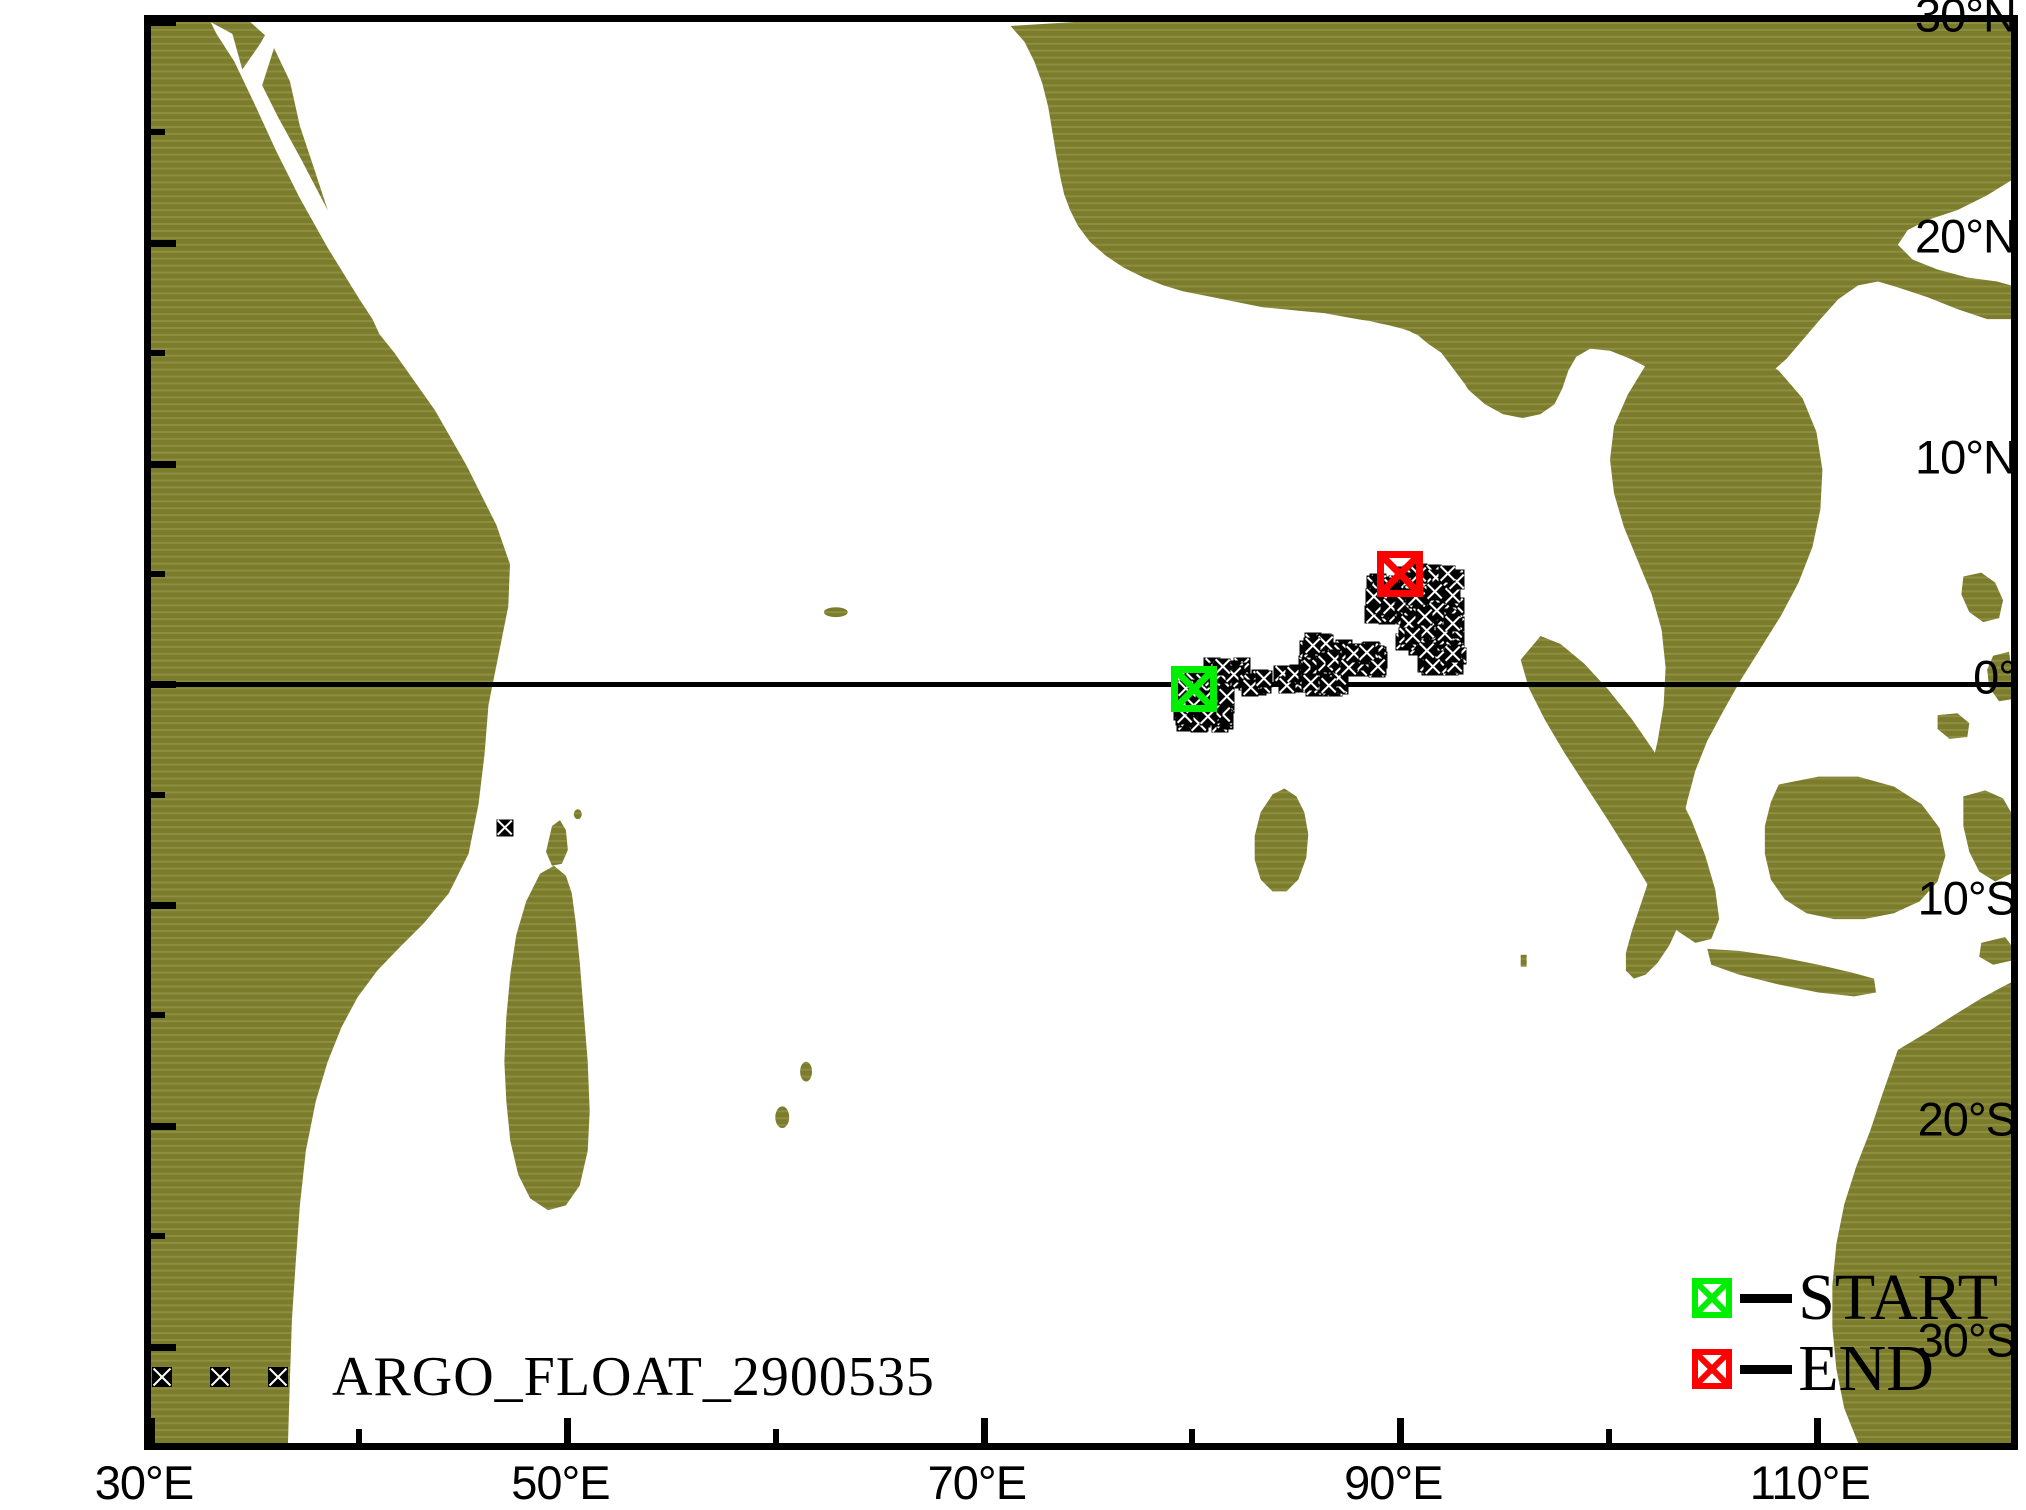 The width and height of the screenshot is (2026, 1510). Describe the element at coordinates (806, 1071) in the screenshot. I see `mauritius-island` at that location.